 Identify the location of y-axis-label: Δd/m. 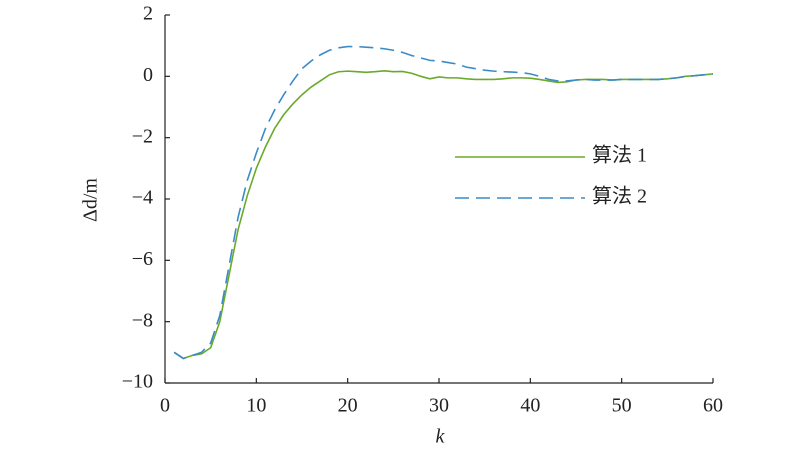
(91, 200).